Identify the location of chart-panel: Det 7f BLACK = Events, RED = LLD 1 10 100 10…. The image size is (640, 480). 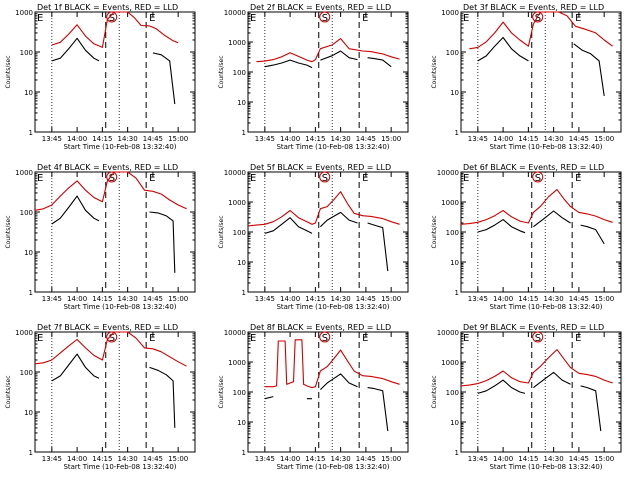
(100, 397).